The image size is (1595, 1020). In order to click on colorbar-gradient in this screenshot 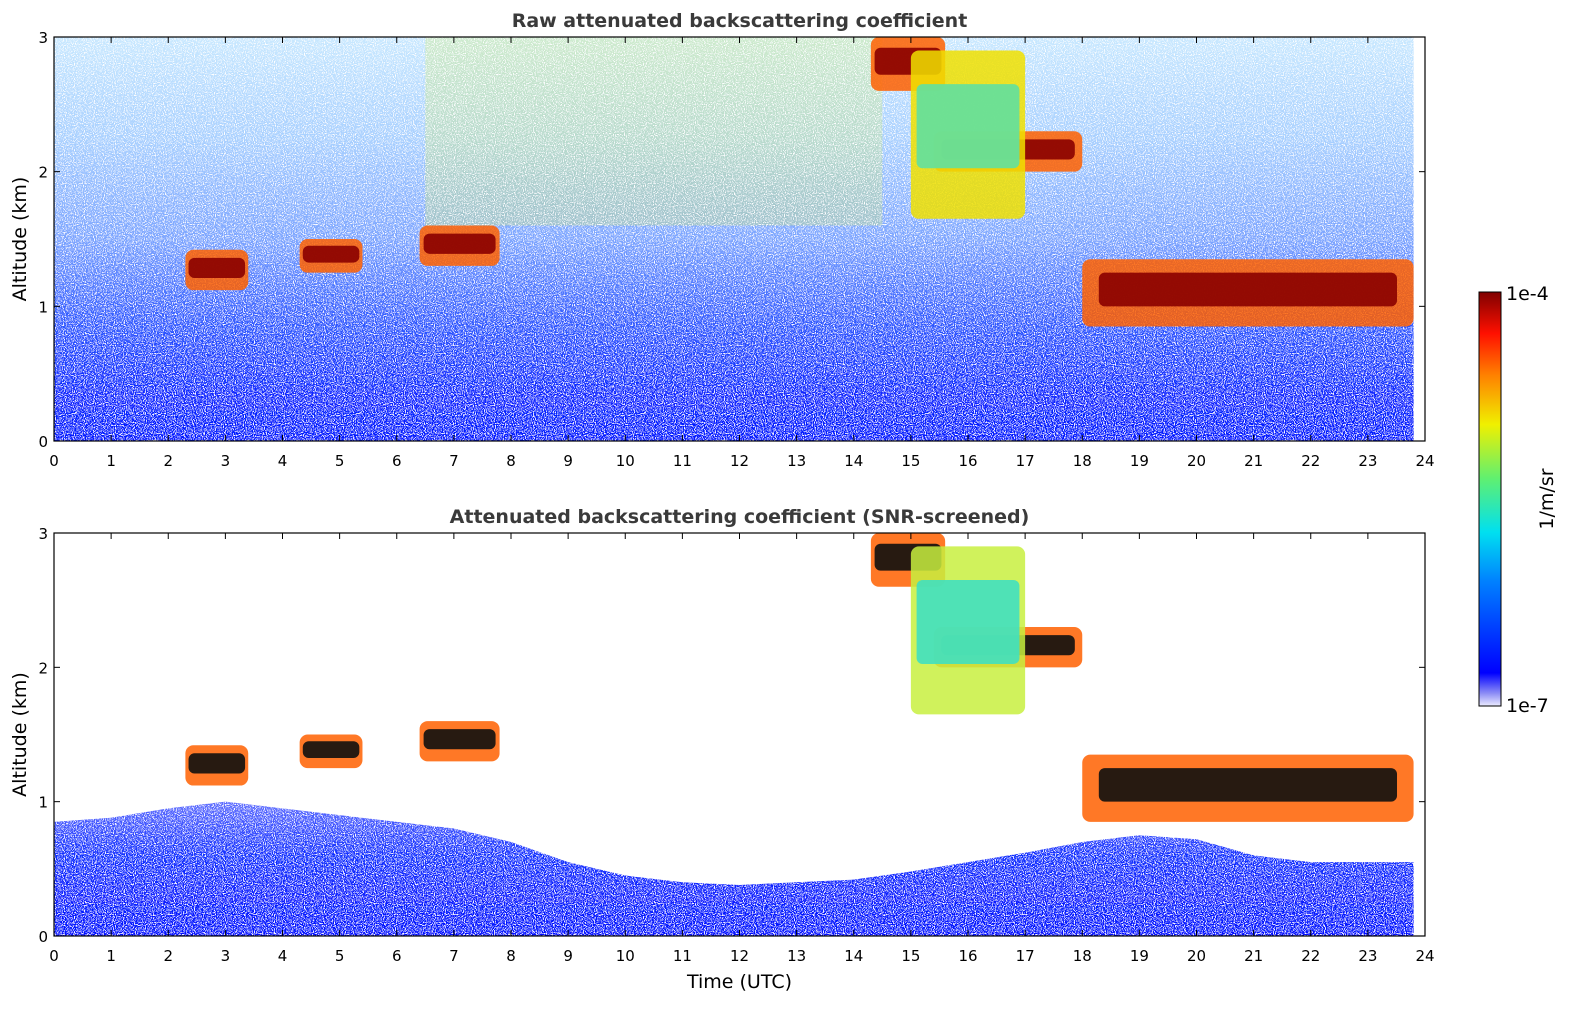, I will do `click(1490, 499)`.